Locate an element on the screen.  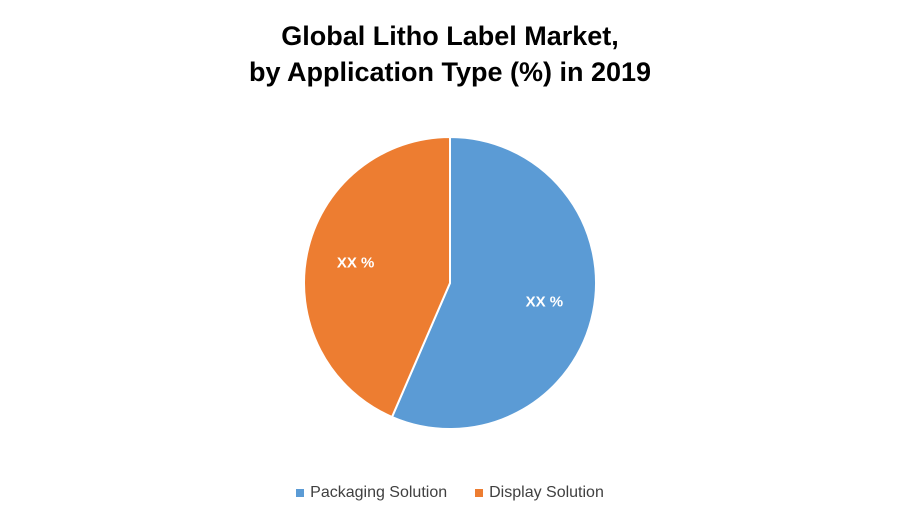
legend-swatch-display-solution is located at coordinates (479, 493).